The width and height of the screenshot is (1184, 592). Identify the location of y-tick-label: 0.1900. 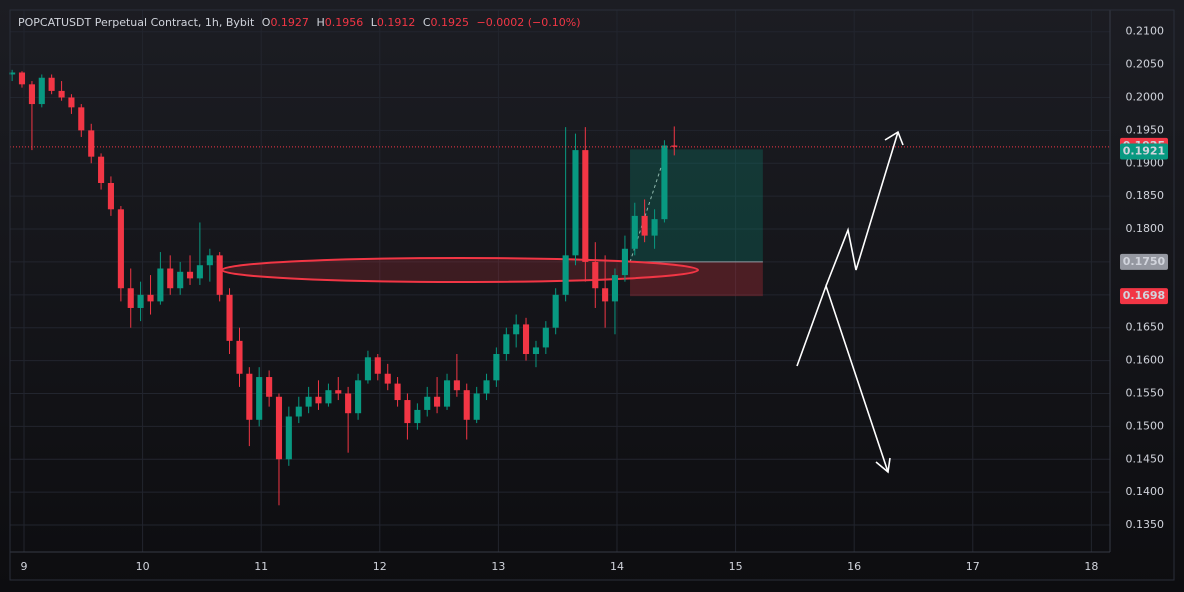
(1145, 162).